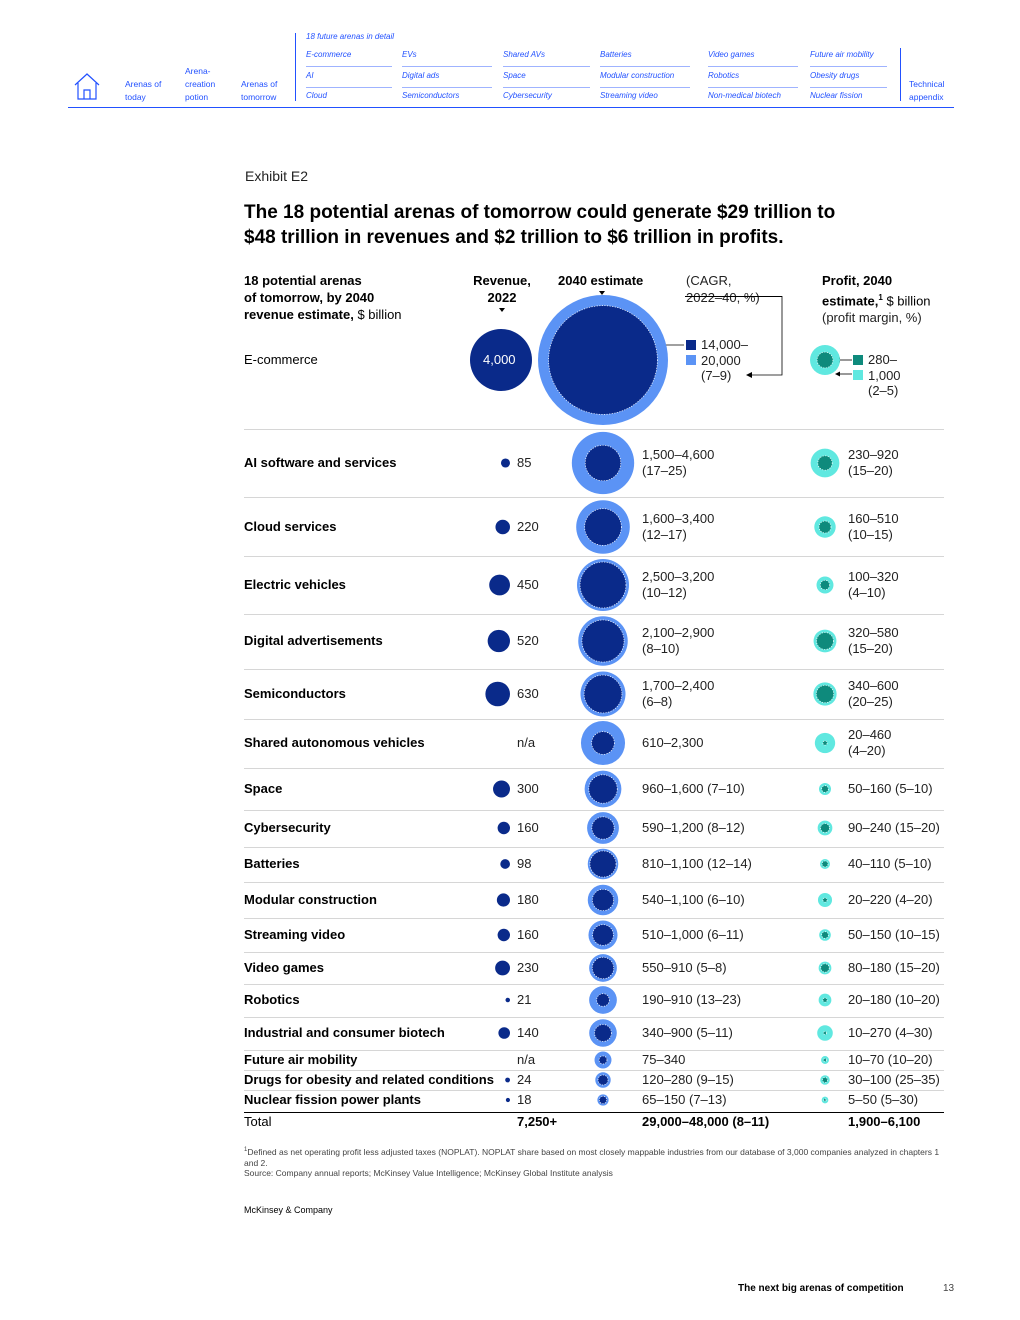 Image resolution: width=1020 pixels, height=1320 pixels. I want to click on total-rule, so click(594, 1112).